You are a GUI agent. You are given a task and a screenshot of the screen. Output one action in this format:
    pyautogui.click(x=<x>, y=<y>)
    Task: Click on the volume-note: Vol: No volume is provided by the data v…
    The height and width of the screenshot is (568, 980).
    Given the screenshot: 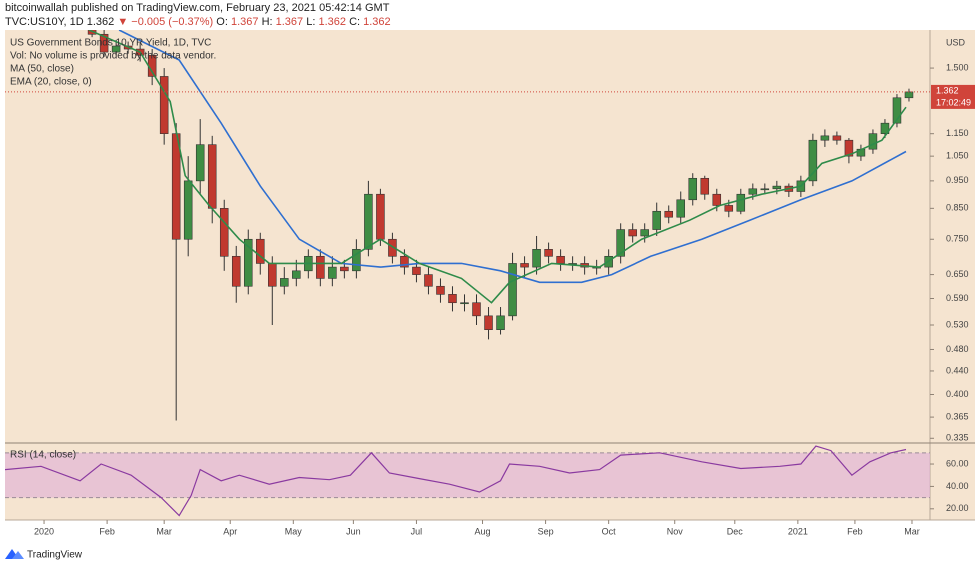 What is the action you would take?
    pyautogui.click(x=113, y=56)
    